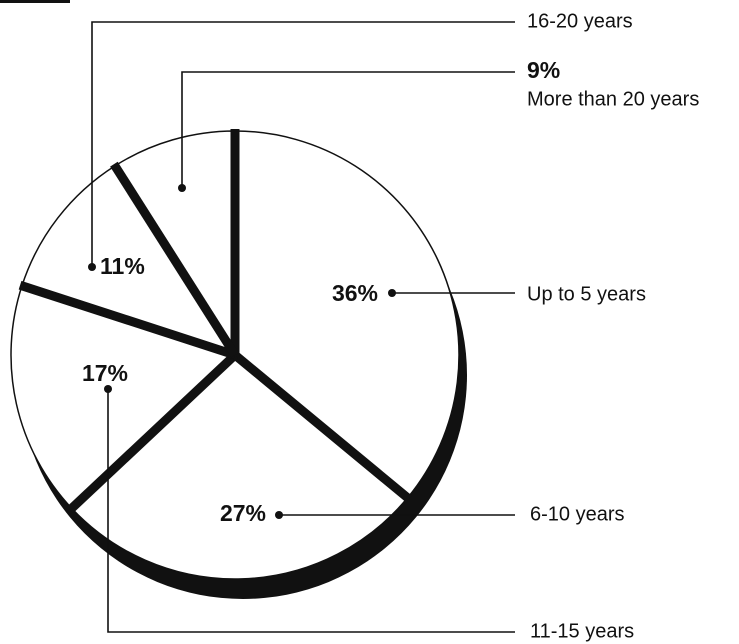  Describe the element at coordinates (613, 99) in the screenshot. I see `category-label: More than 20 years` at that location.